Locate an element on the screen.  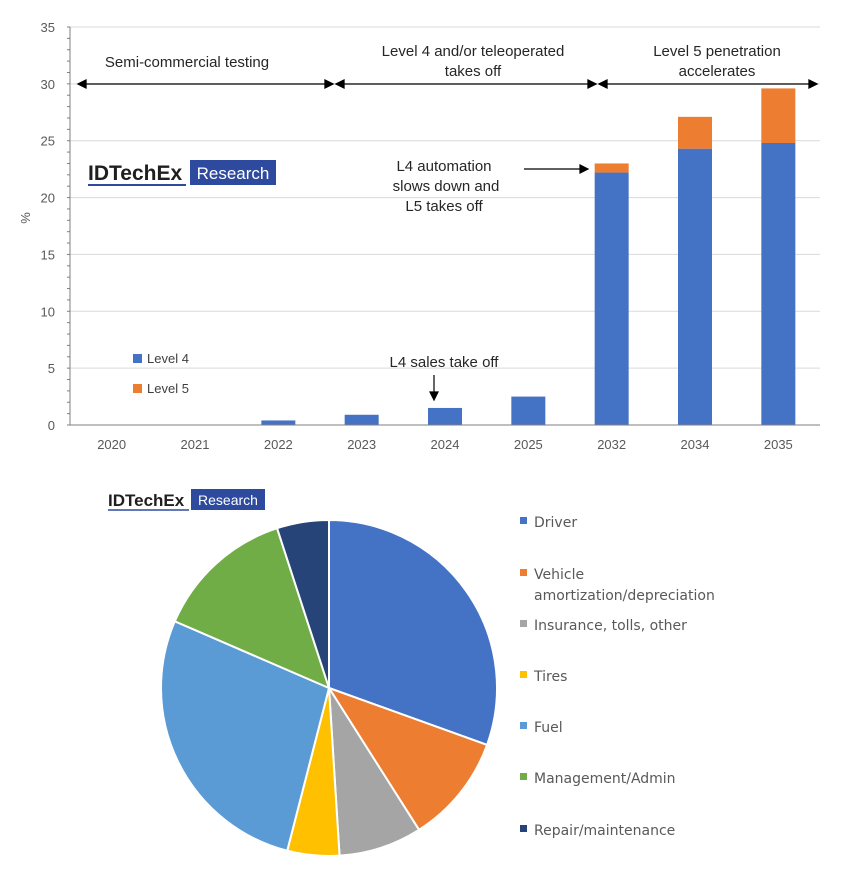
x-tick-label: 2025 is located at coordinates (528, 444).